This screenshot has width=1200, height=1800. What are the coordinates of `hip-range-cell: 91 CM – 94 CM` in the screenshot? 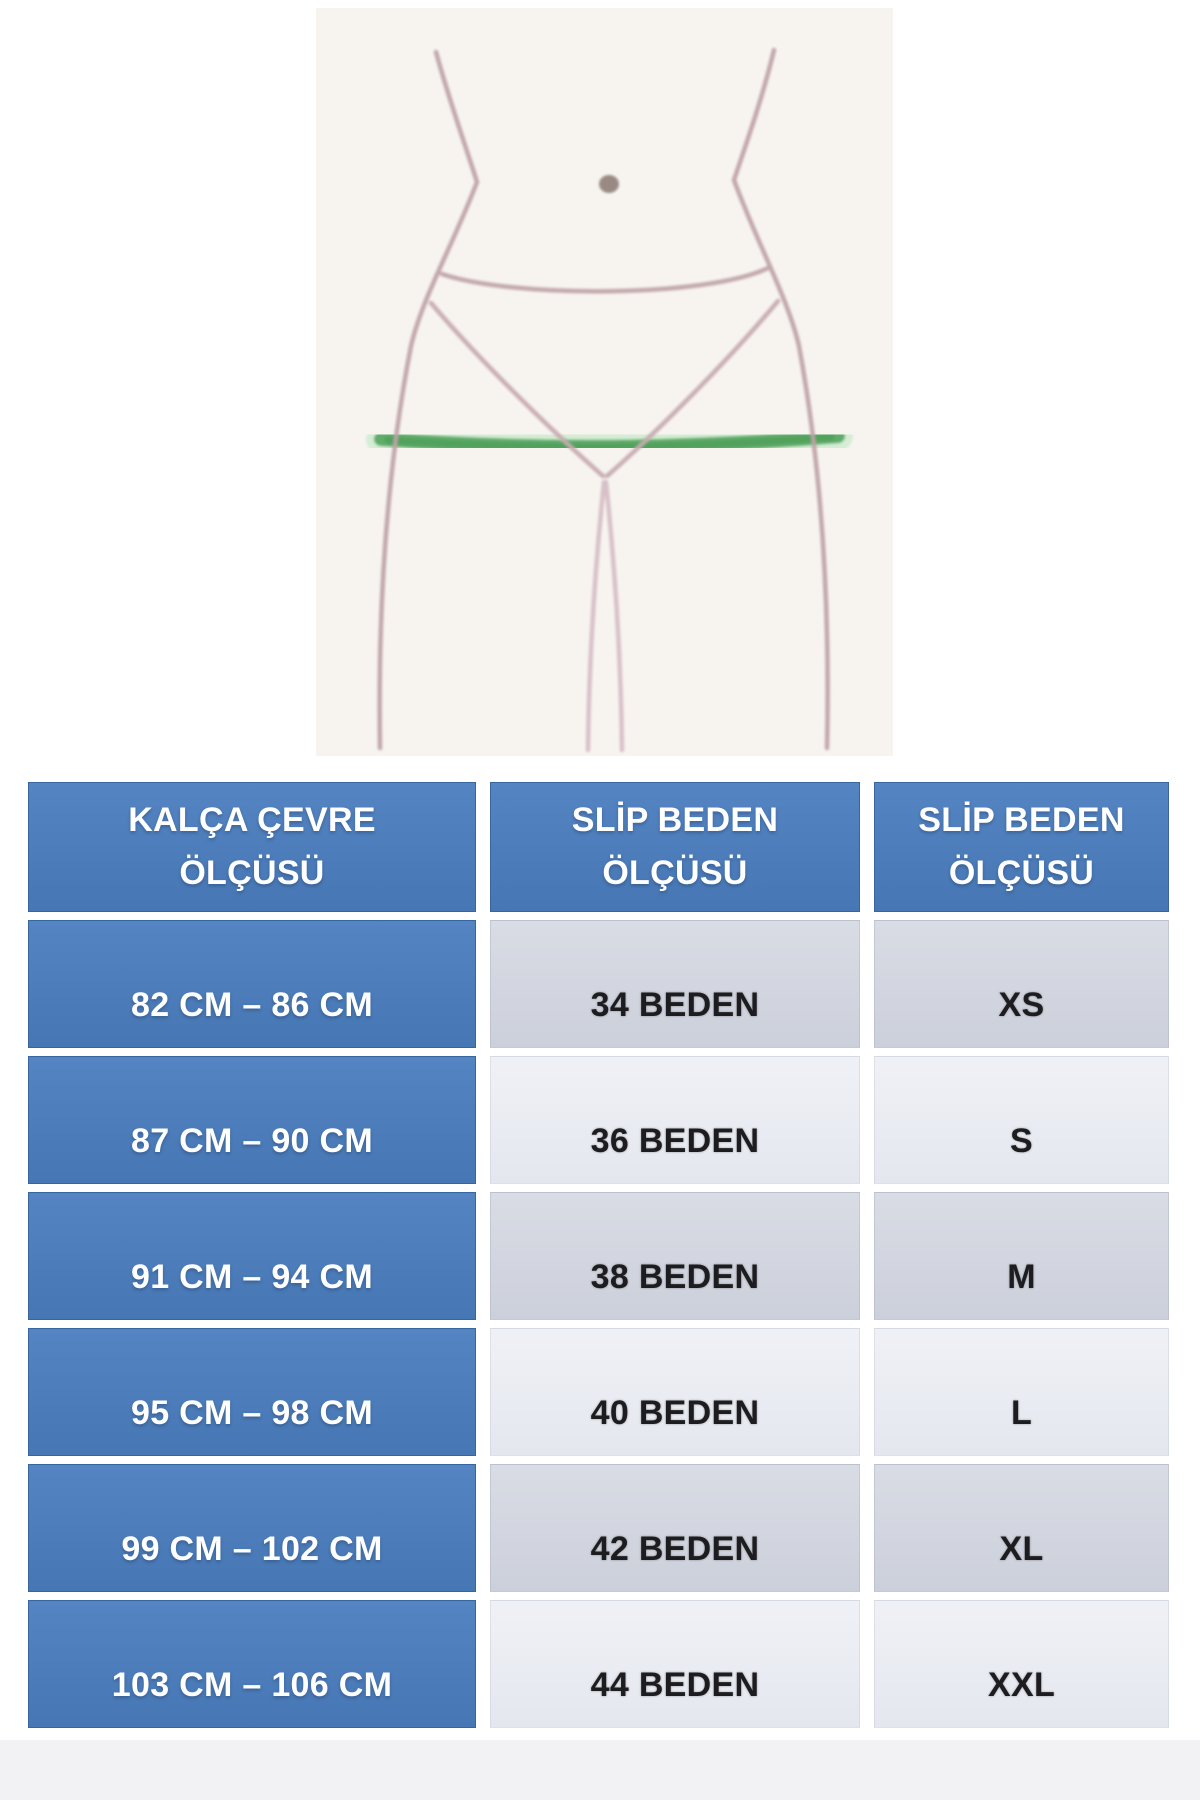 It's located at (252, 1256).